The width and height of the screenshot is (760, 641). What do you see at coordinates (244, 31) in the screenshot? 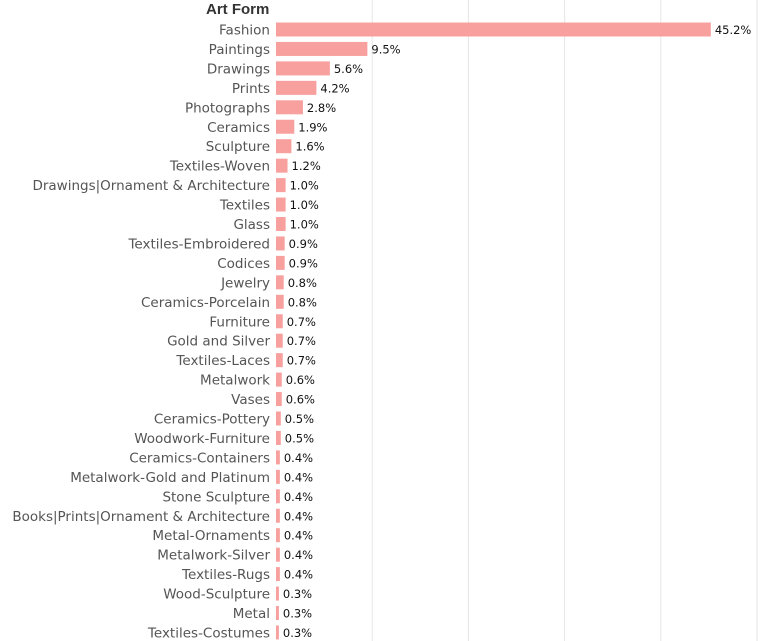
I see `category-label: Fashion` at bounding box center [244, 31].